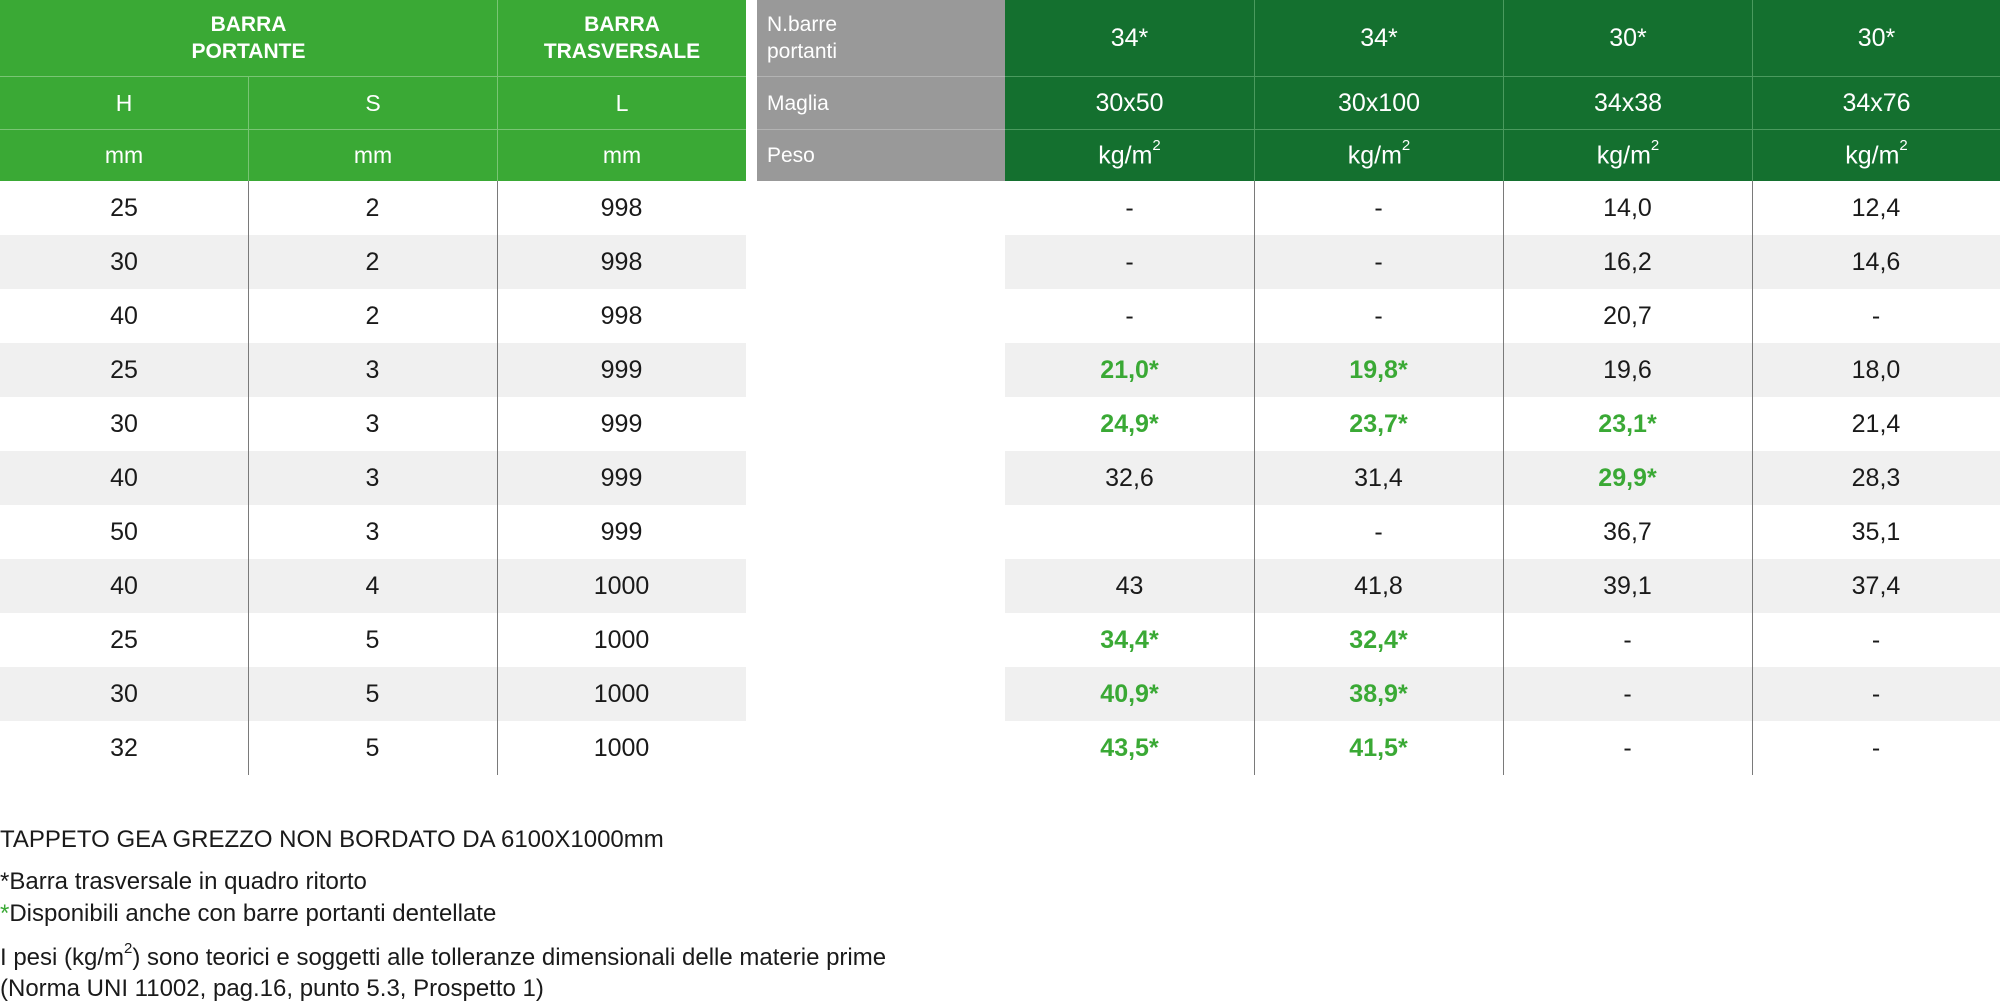 This screenshot has width=2000, height=1003. I want to click on col-h-header: H, so click(124, 102).